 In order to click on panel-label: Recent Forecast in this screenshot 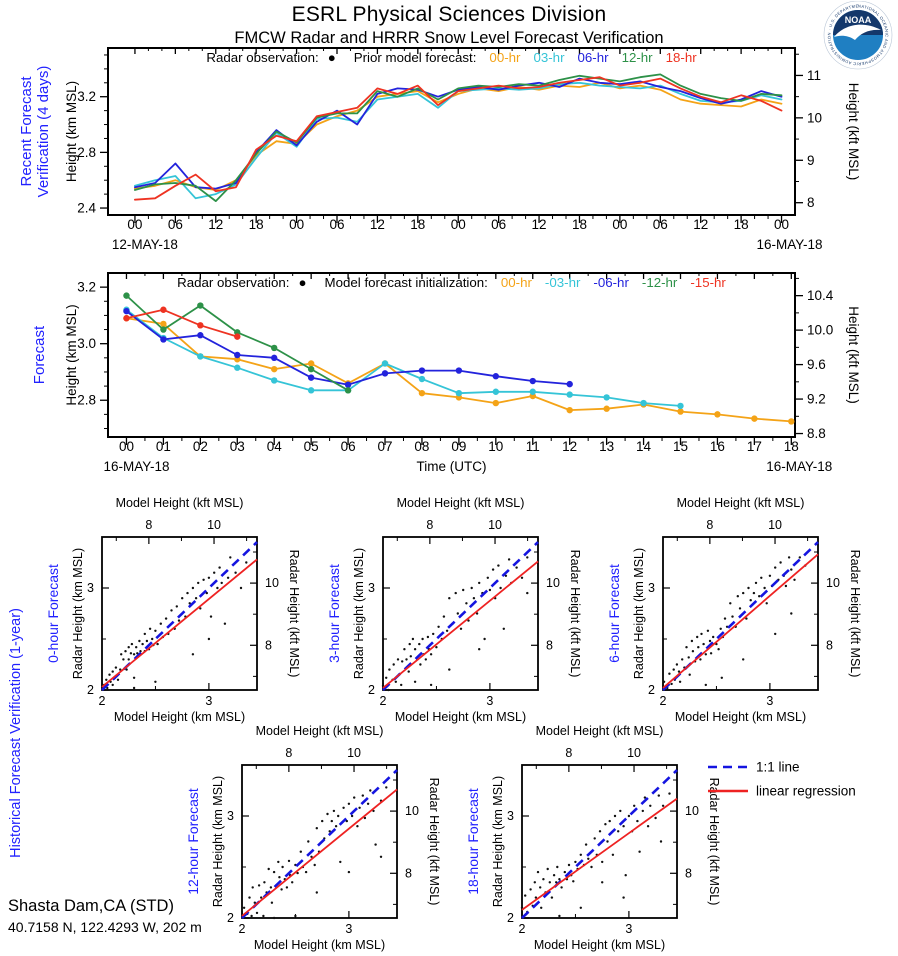, I will do `click(26, 131)`.